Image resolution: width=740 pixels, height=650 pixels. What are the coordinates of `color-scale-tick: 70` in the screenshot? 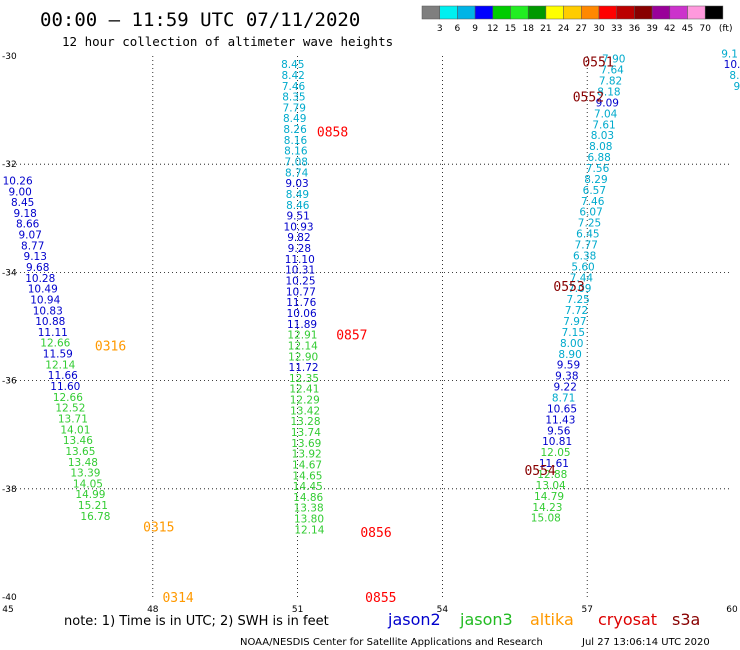 It's located at (705, 29).